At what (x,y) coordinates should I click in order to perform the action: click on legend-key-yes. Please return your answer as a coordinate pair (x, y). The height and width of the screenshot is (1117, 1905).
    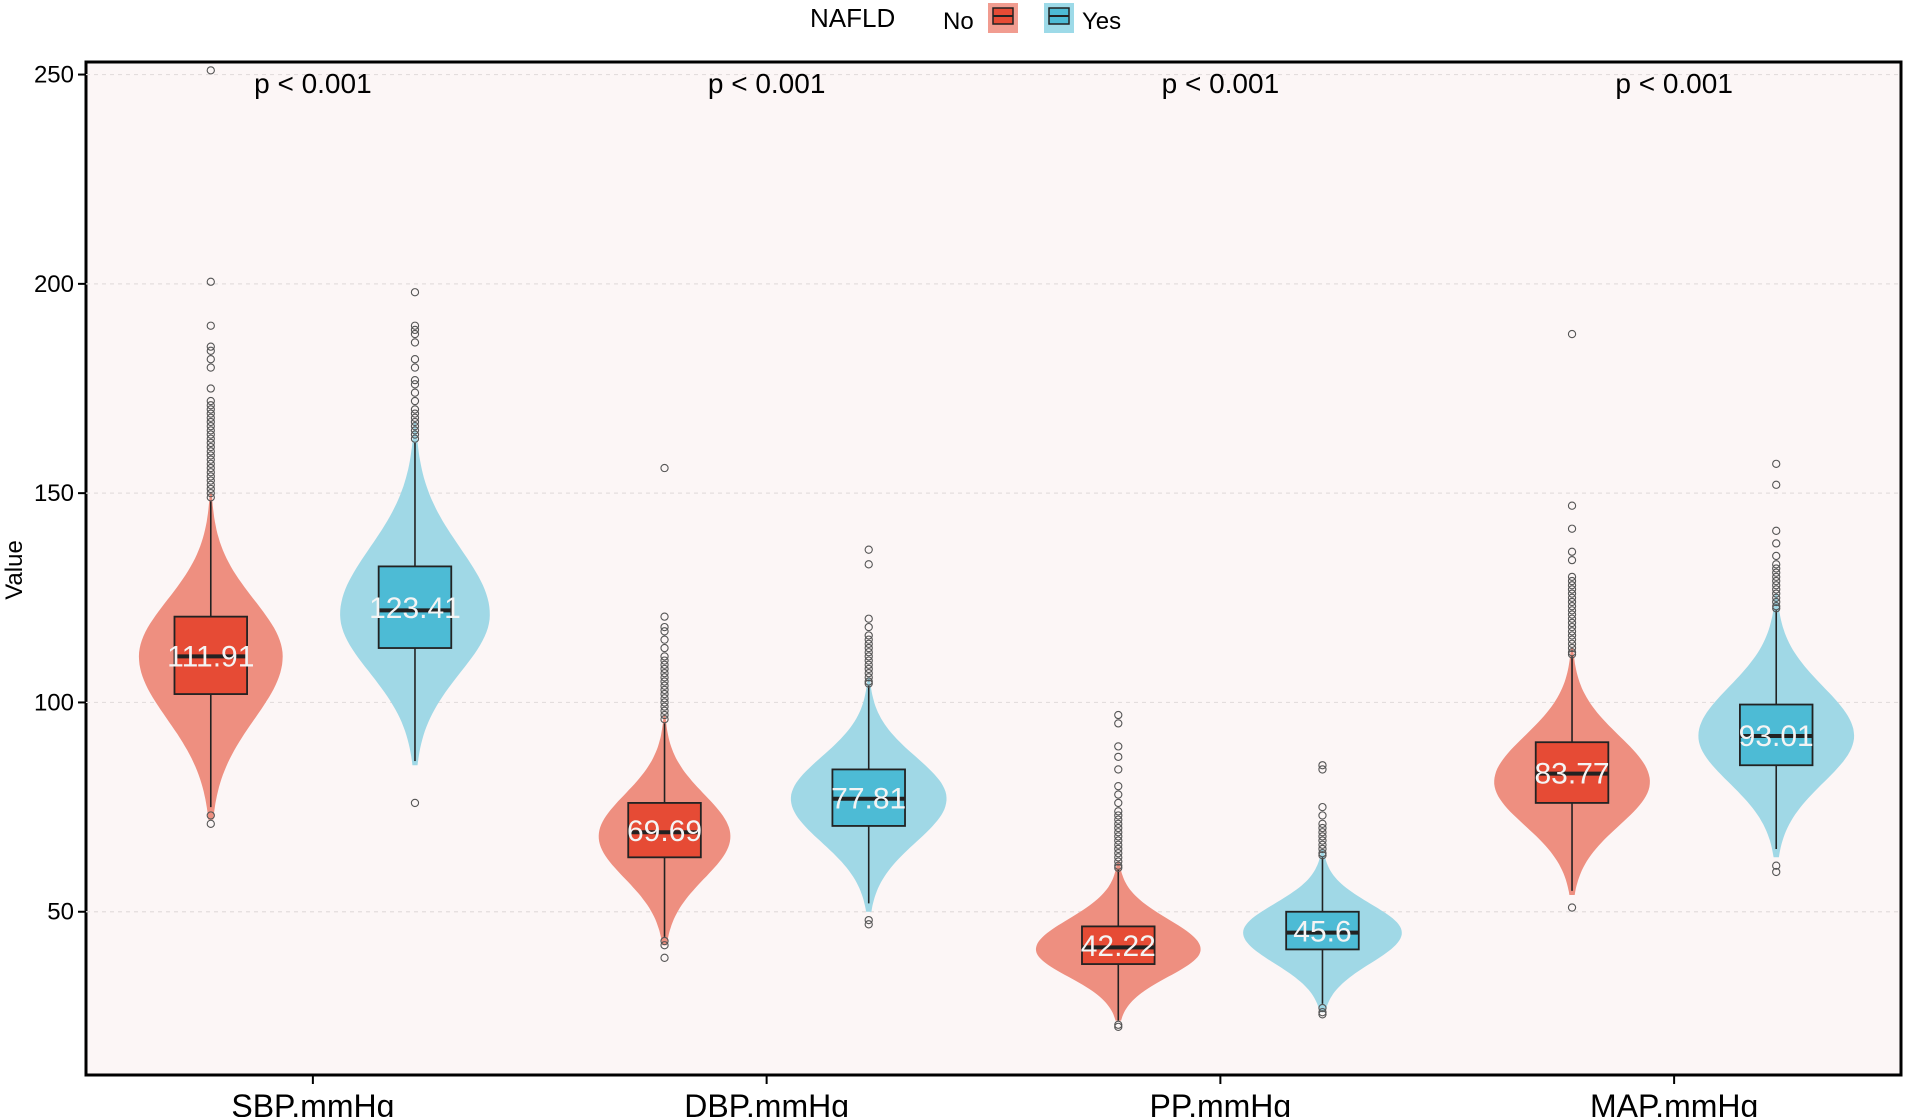
    Looking at the image, I should click on (1059, 18).